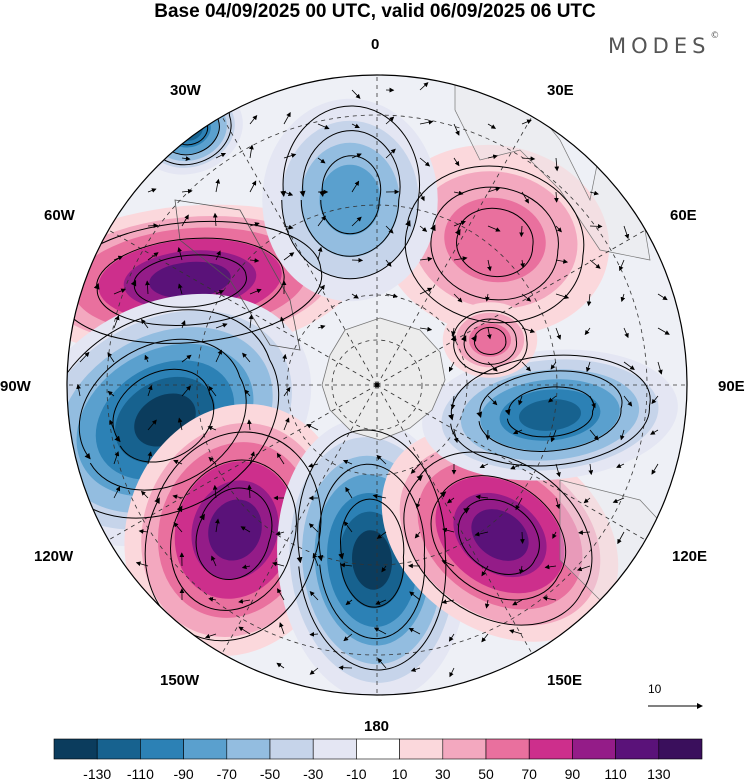  Describe the element at coordinates (313, 774) in the screenshot. I see `colorbar-label: -30` at that location.